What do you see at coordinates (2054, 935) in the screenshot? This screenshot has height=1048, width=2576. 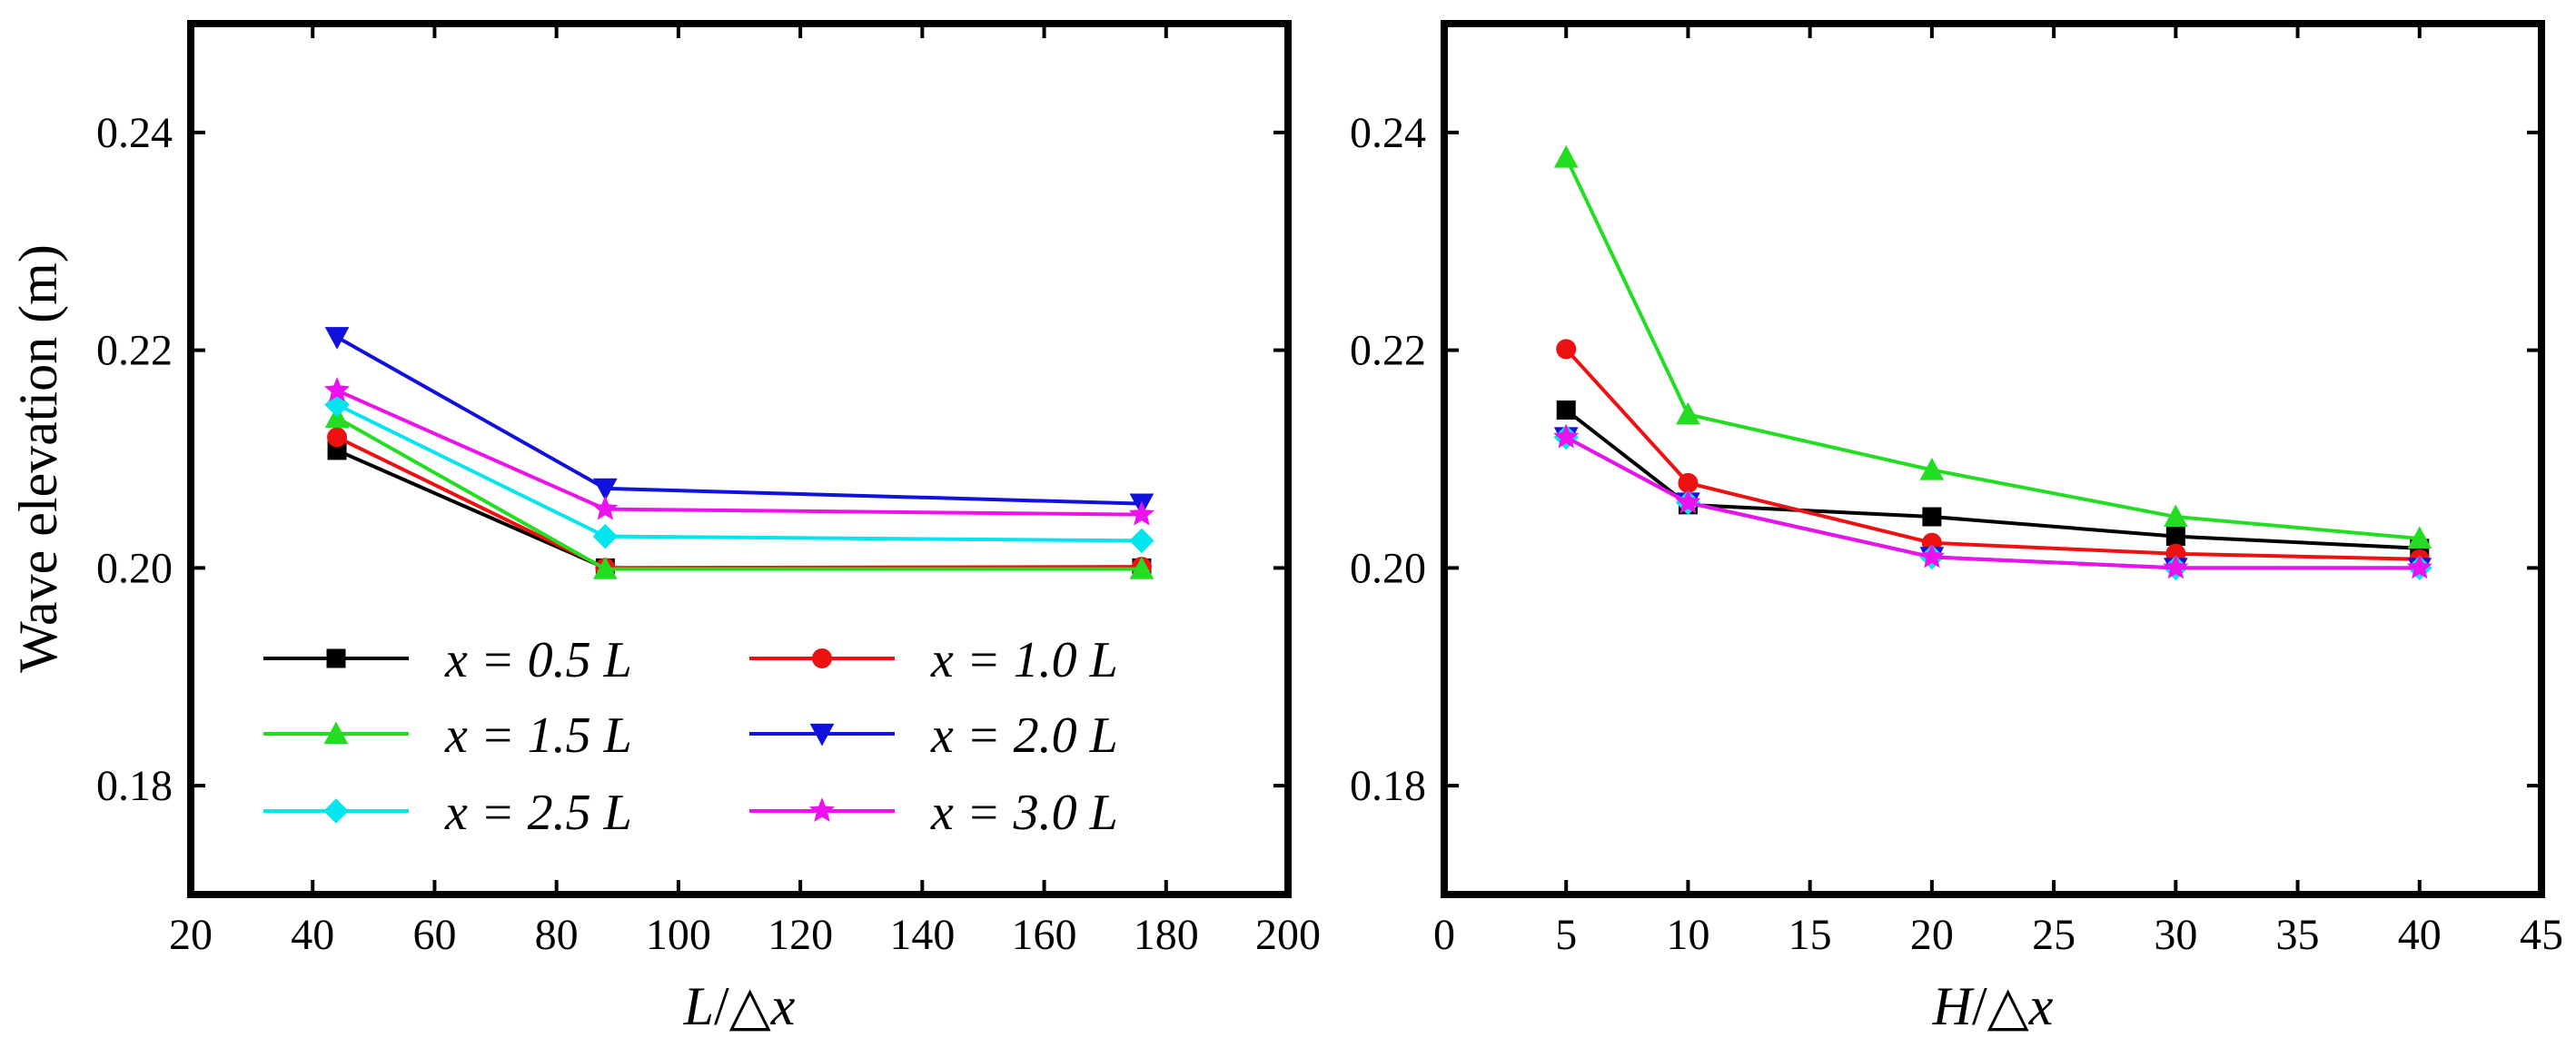 I see `x-tick-label: 25` at bounding box center [2054, 935].